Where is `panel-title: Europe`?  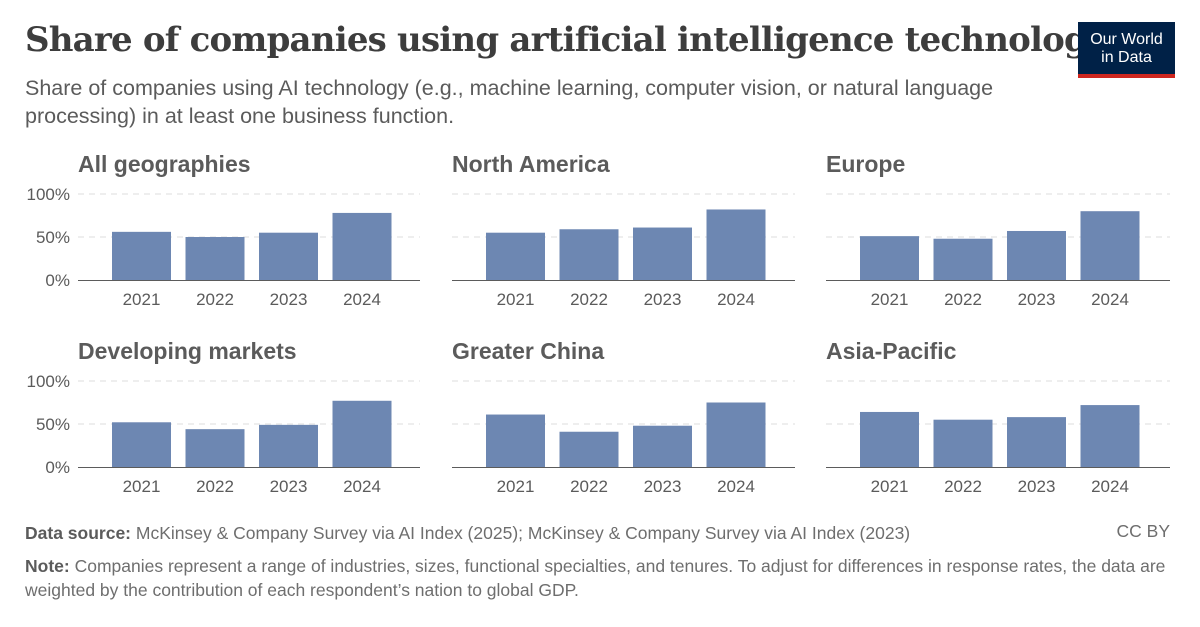
panel-title: Europe is located at coordinates (865, 164).